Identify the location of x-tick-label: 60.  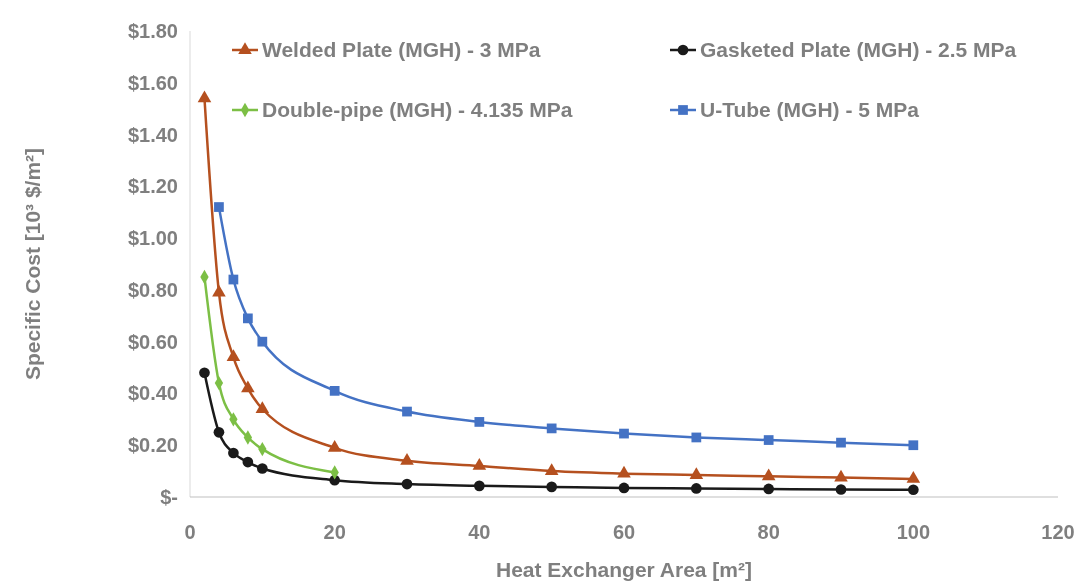
(624, 532).